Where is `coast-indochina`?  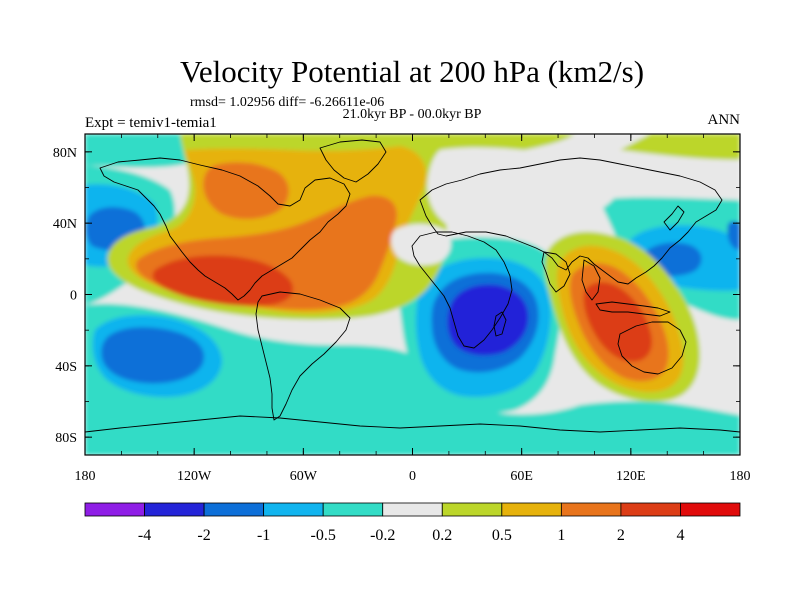 coast-indochina is located at coordinates (591, 280).